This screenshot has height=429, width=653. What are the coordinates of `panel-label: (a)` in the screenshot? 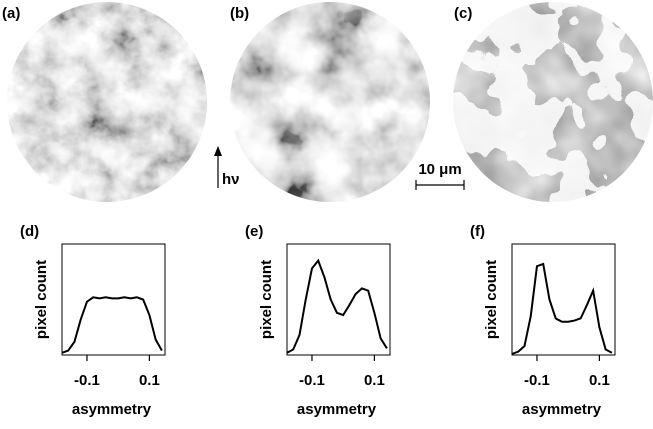 It's located at (11, 13).